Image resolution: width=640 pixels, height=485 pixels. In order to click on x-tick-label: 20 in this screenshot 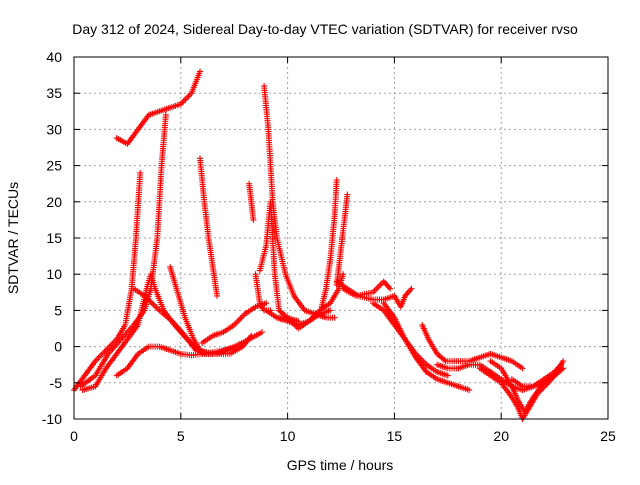, I will do `click(501, 436)`.